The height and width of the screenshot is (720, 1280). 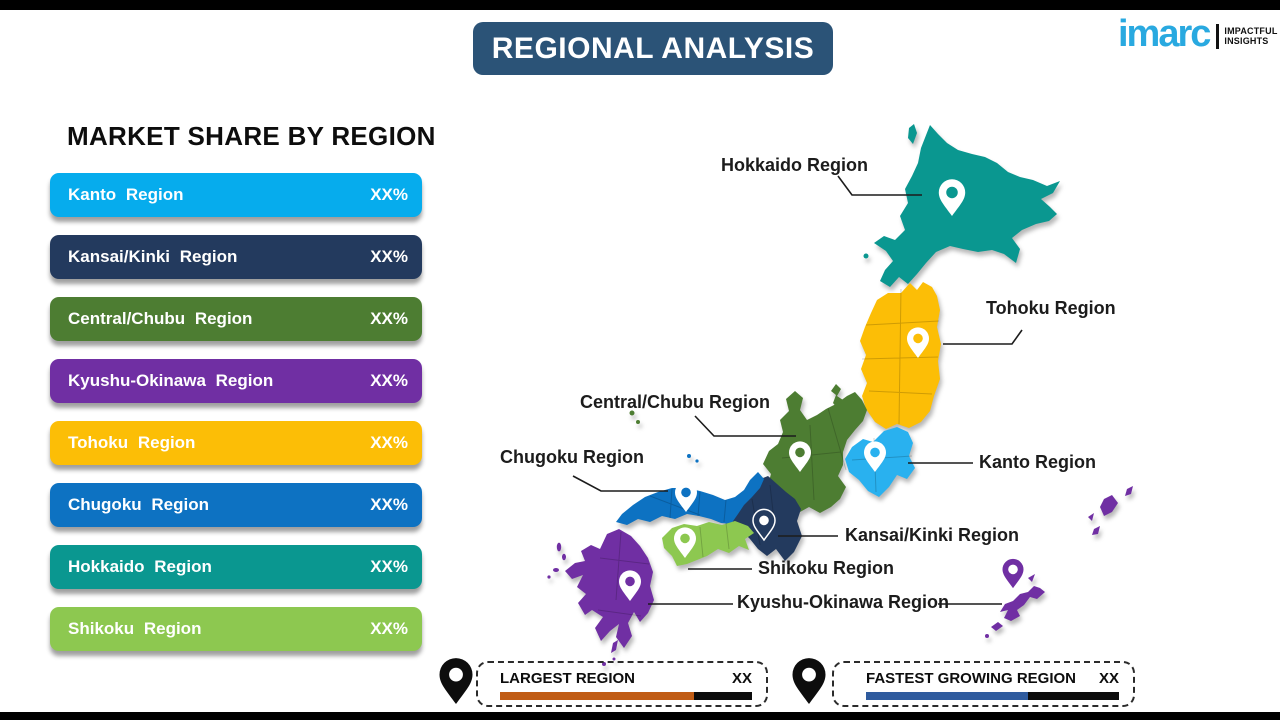 I want to click on share-bar-kyushu: Kyushu-Okinawa Region XX%, so click(x=236, y=381).